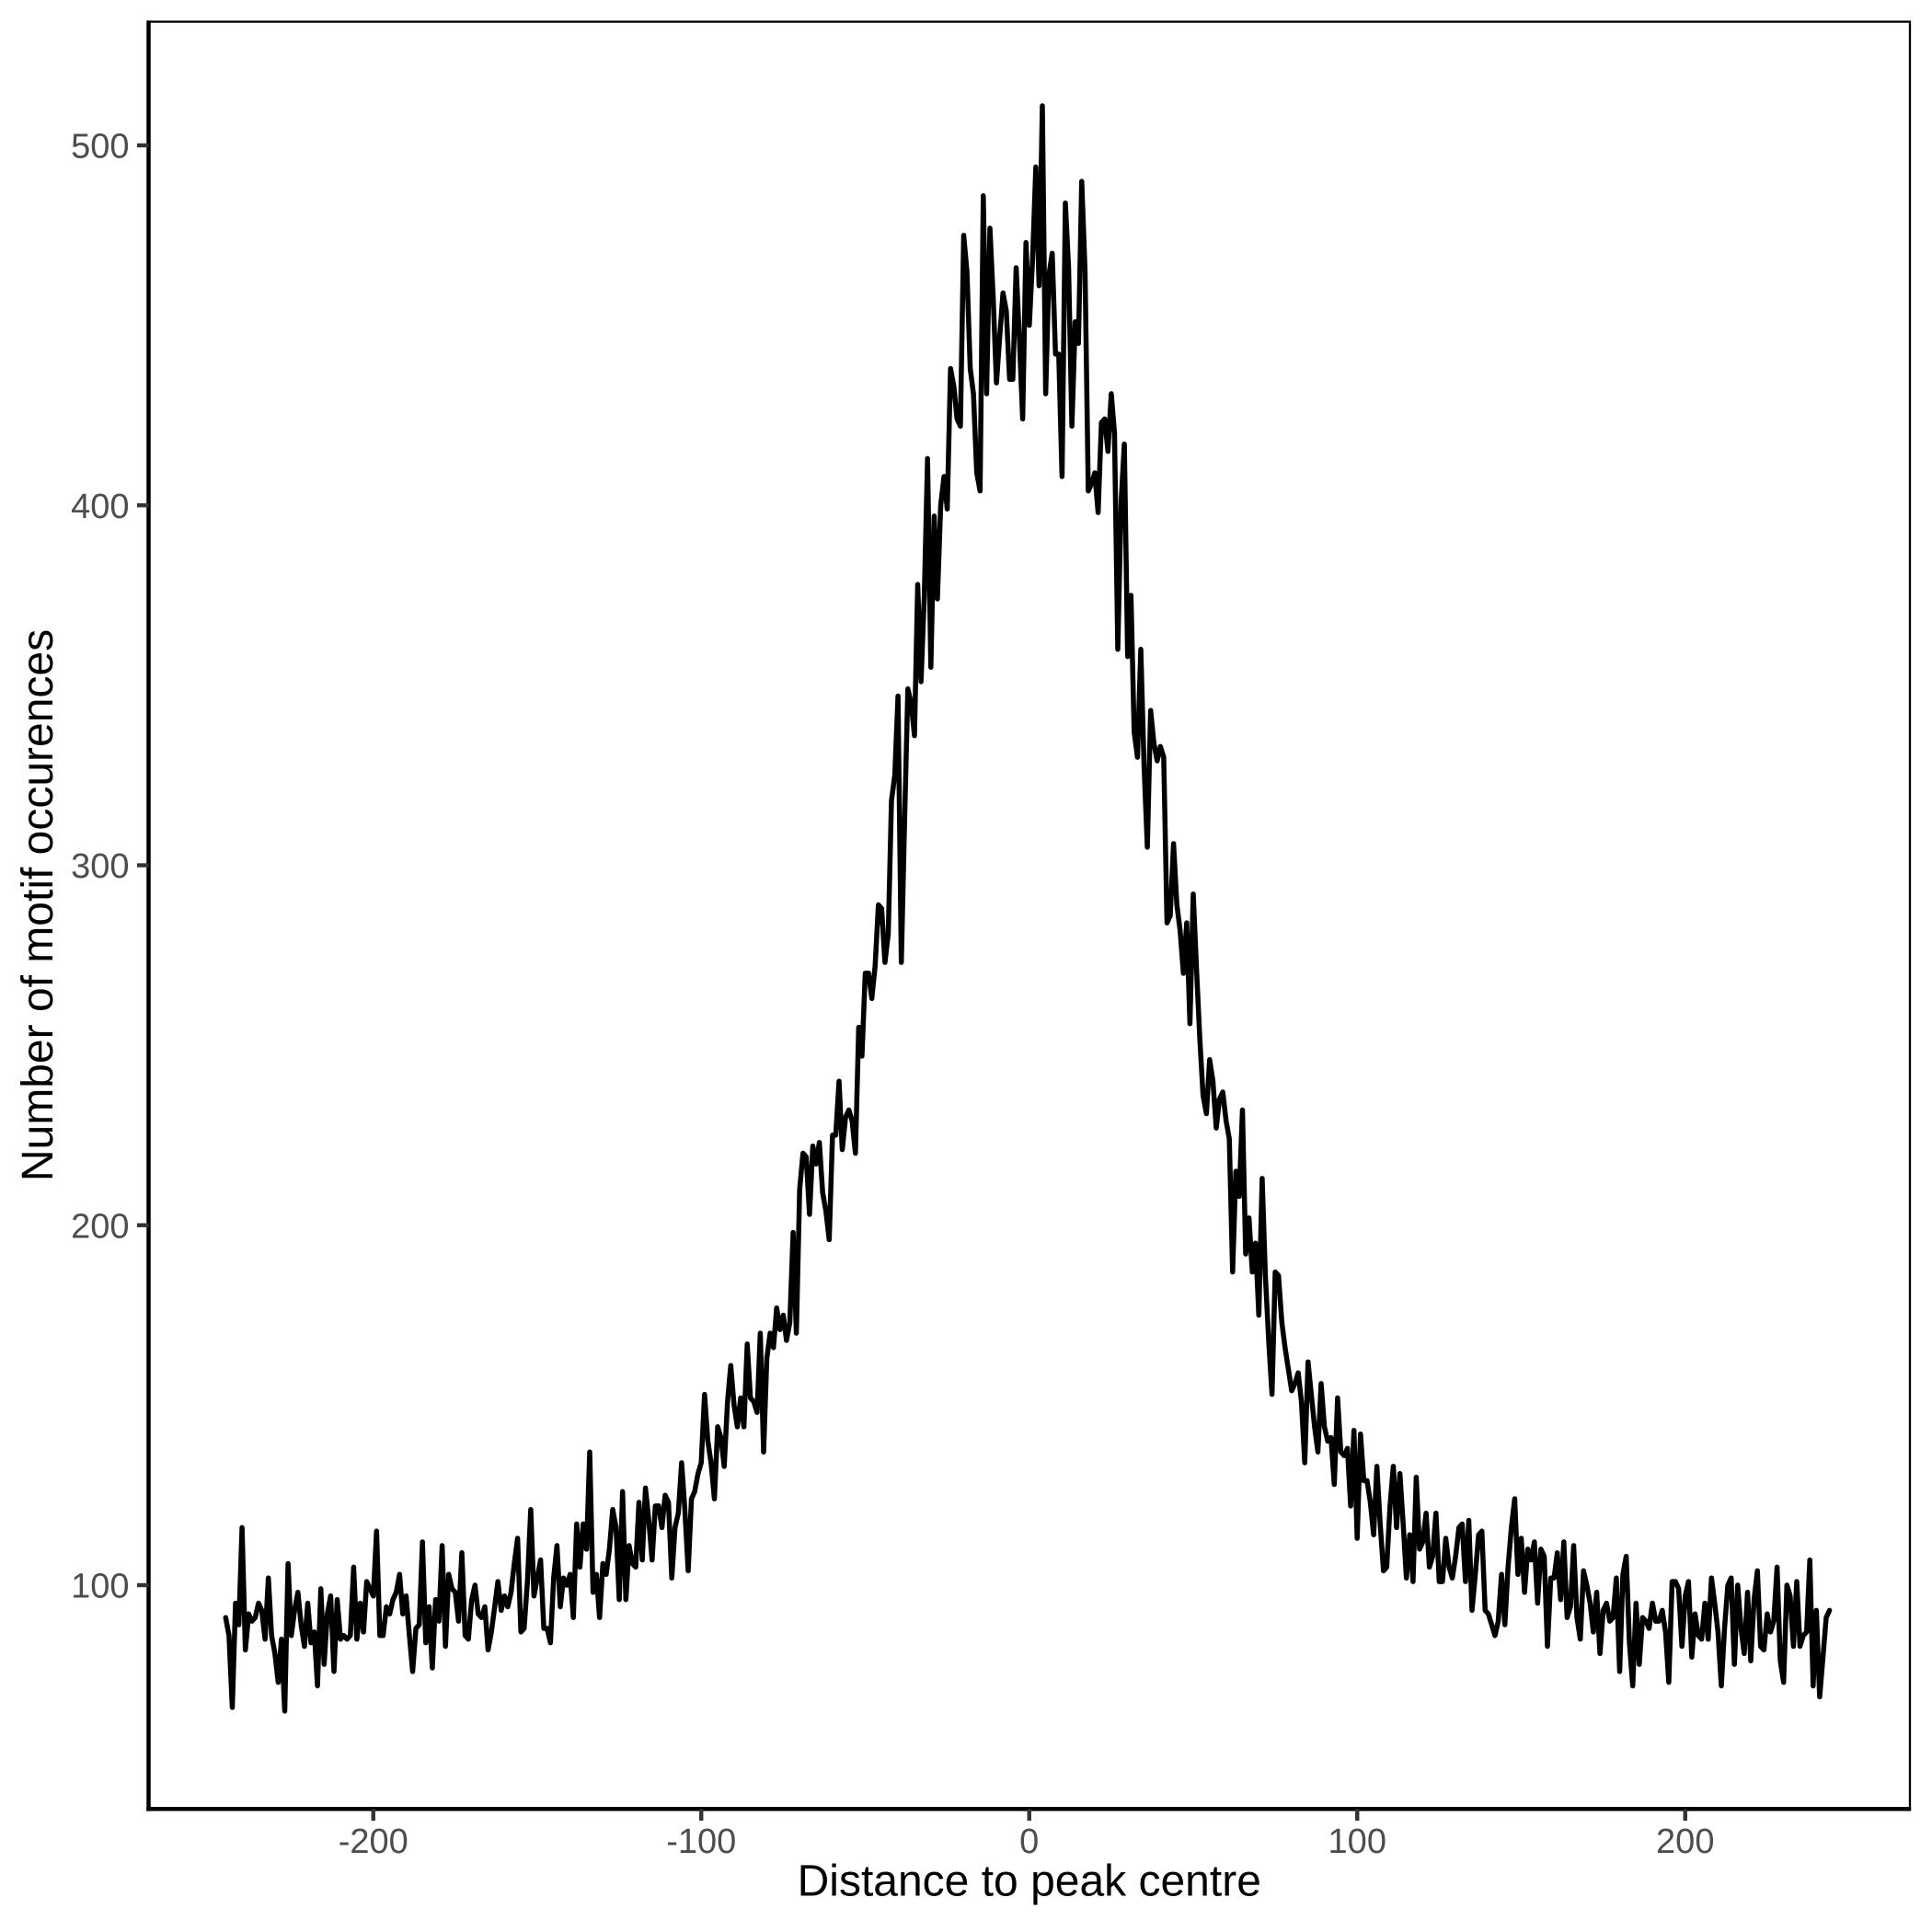 The width and height of the screenshot is (1932, 1932). I want to click on svg-text: -100, so click(701, 1842).